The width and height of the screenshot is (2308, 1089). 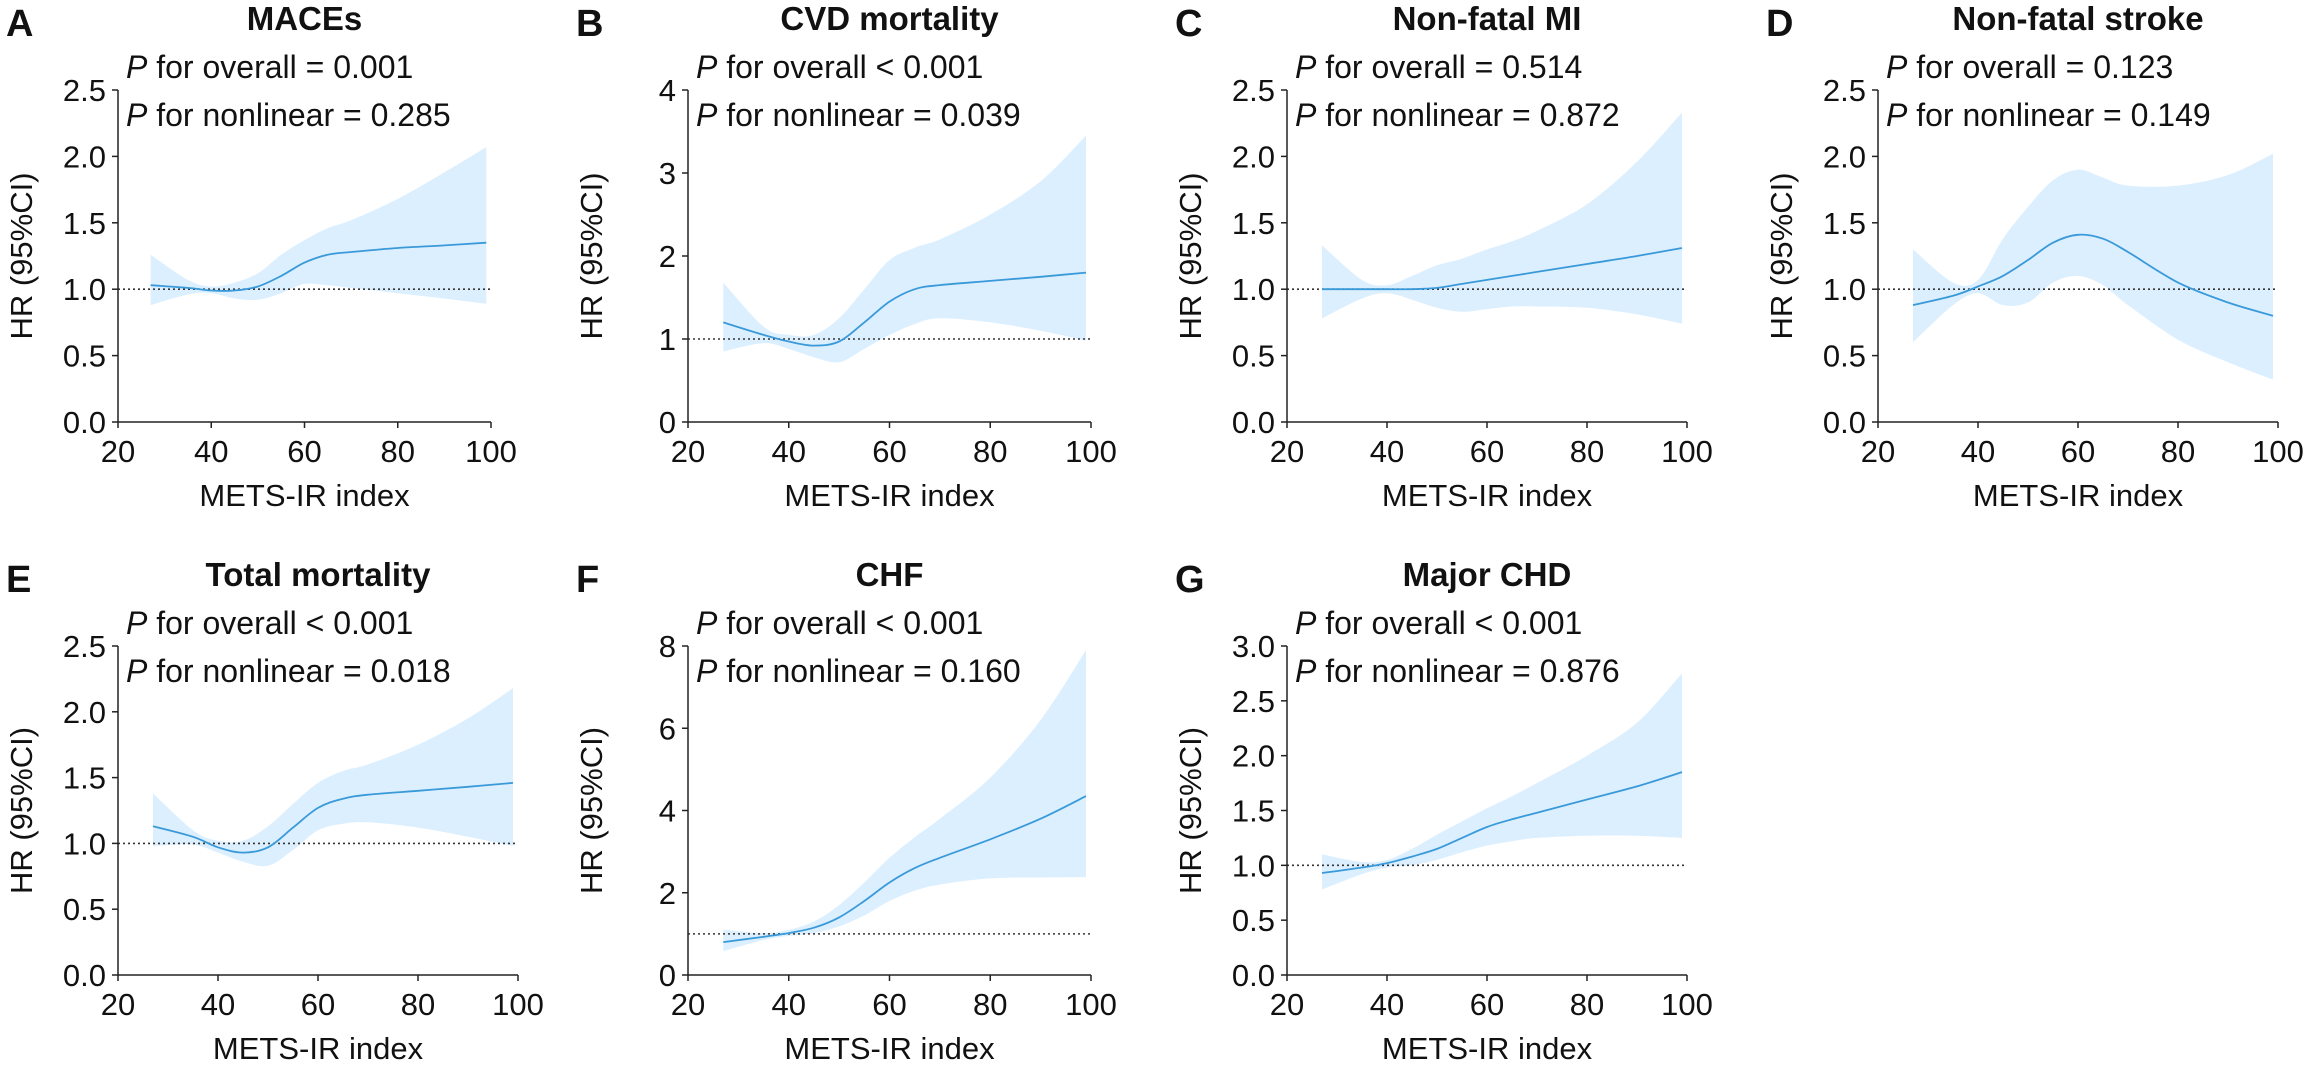 What do you see at coordinates (858, 671) in the screenshot?
I see `p-nonlinear-annotation: P for nonlinear = 0.160` at bounding box center [858, 671].